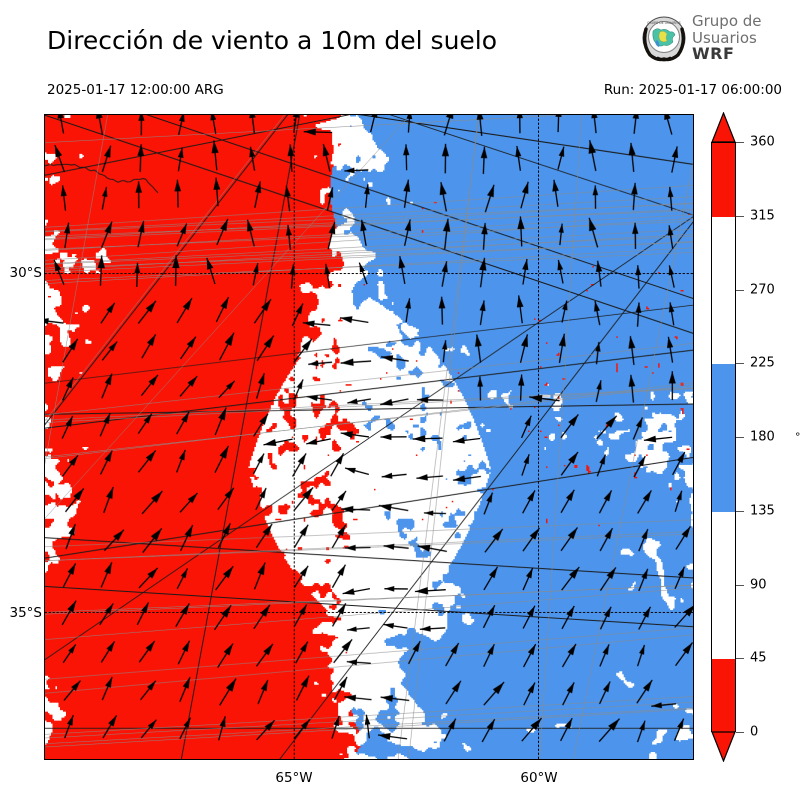 The image size is (800, 800). I want to click on x-axis-tick-label: 60°W, so click(539, 778).